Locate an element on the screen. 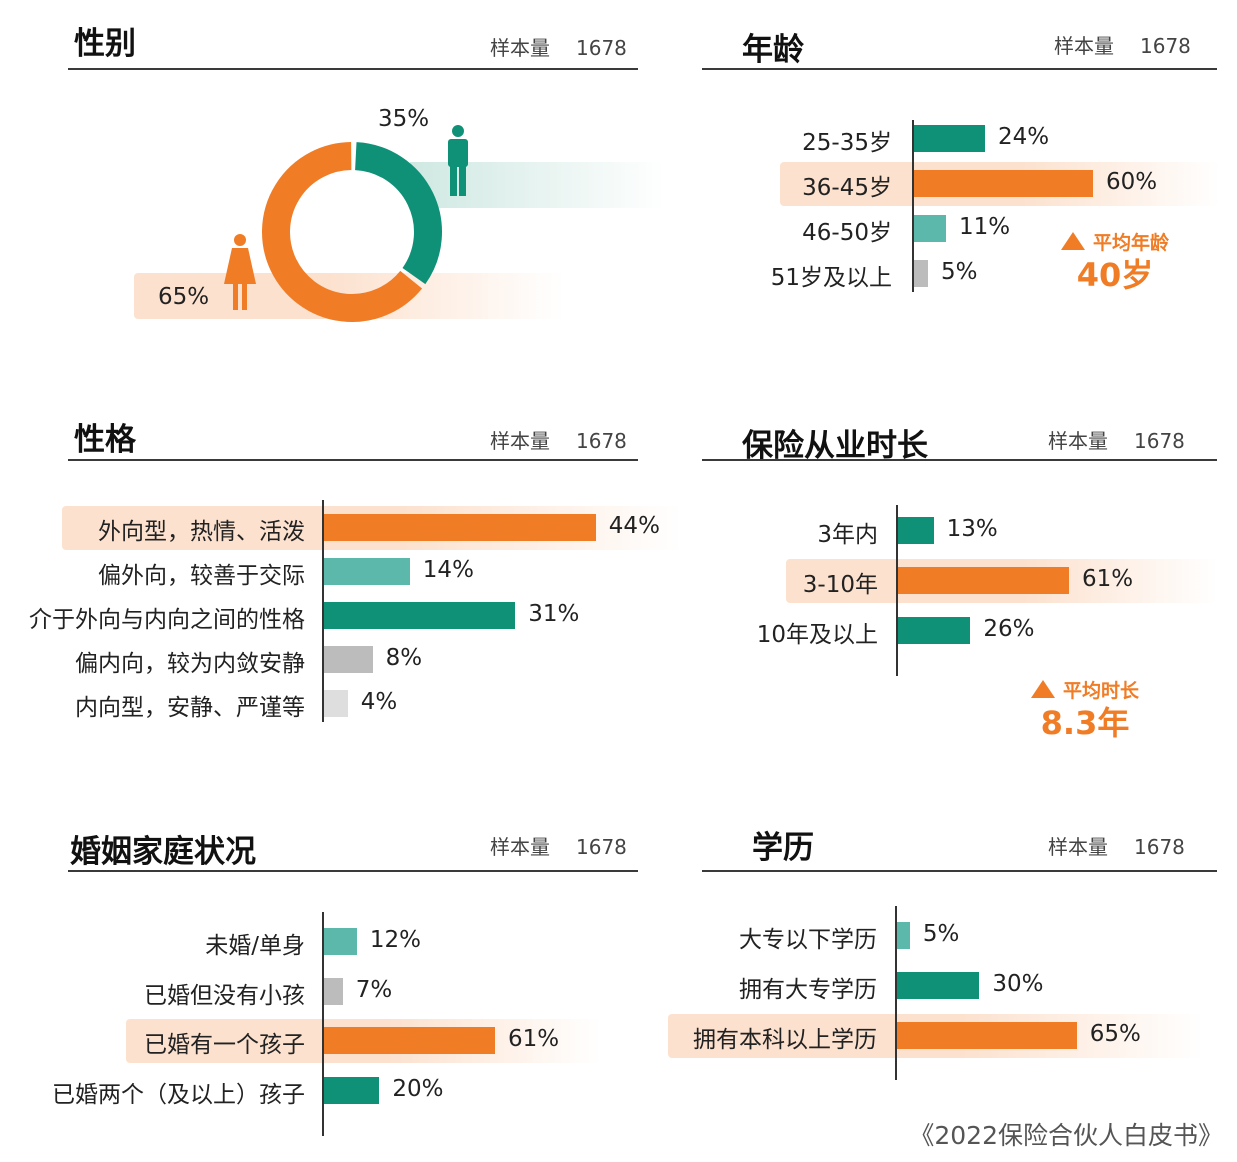 This screenshot has height=1162, width=1237. value-label: 24% is located at coordinates (1024, 137).